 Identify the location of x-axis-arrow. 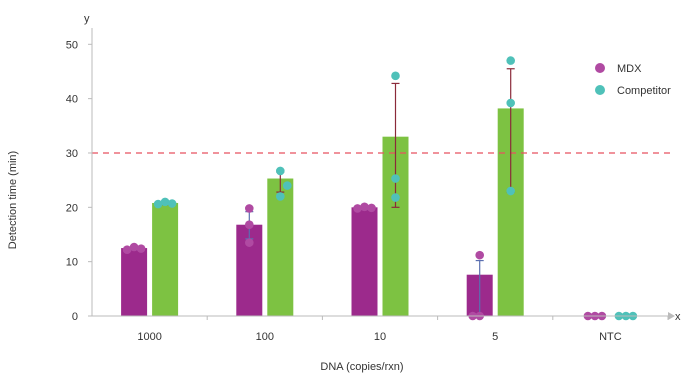
(671, 316).